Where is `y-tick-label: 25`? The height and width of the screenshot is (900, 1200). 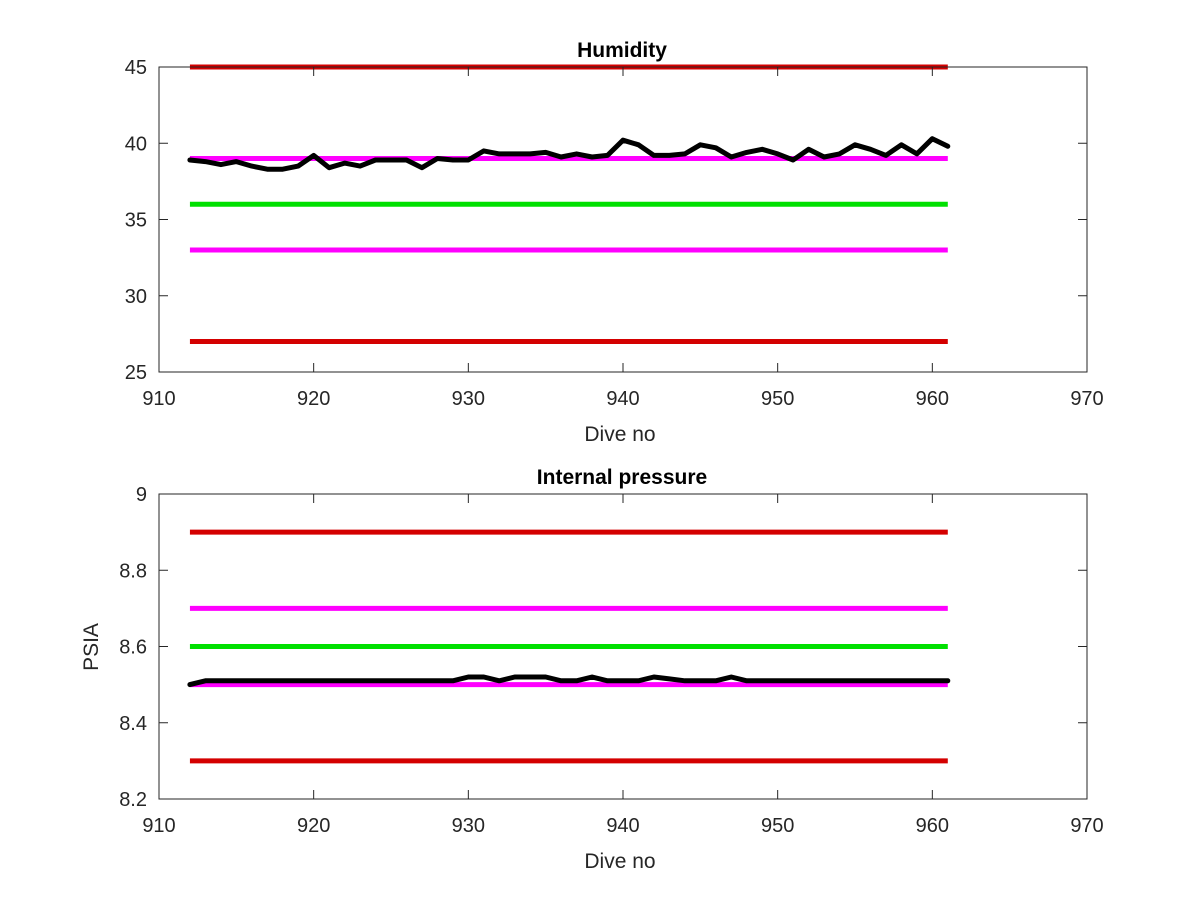 y-tick-label: 25 is located at coordinates (136, 373).